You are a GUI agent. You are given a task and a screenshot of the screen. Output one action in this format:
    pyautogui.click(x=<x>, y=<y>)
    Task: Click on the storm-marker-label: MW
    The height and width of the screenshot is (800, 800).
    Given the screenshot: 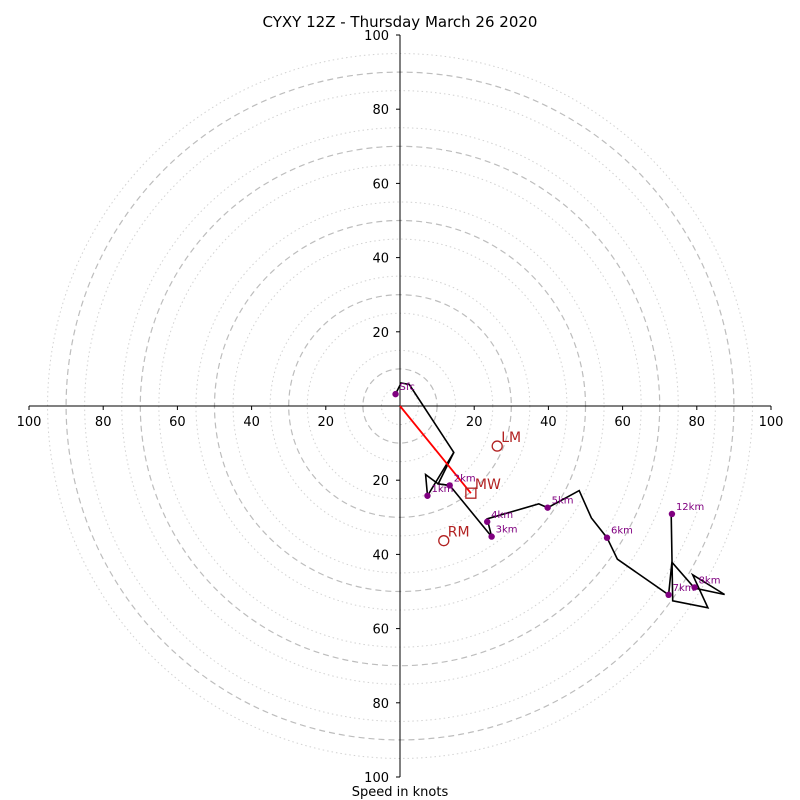 What is the action you would take?
    pyautogui.click(x=488, y=485)
    